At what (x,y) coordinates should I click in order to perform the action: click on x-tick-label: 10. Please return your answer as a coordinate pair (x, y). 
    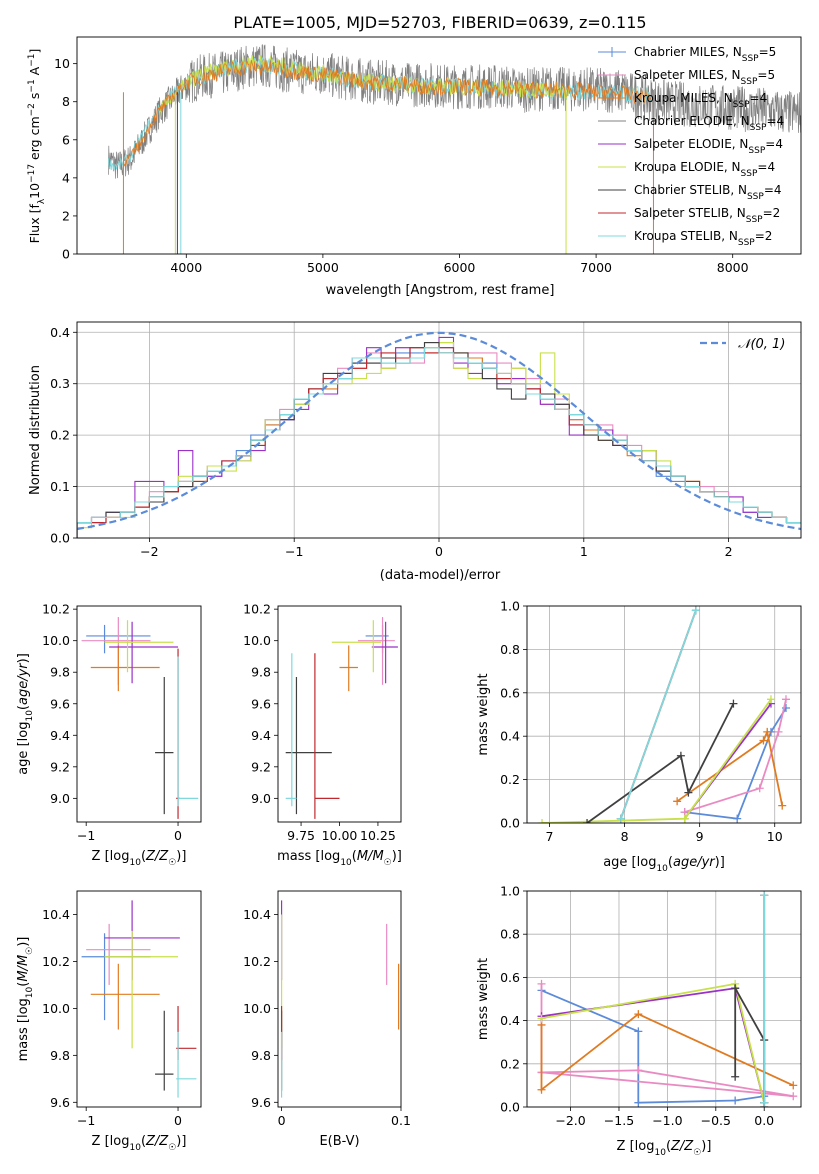
    Looking at the image, I should click on (775, 836).